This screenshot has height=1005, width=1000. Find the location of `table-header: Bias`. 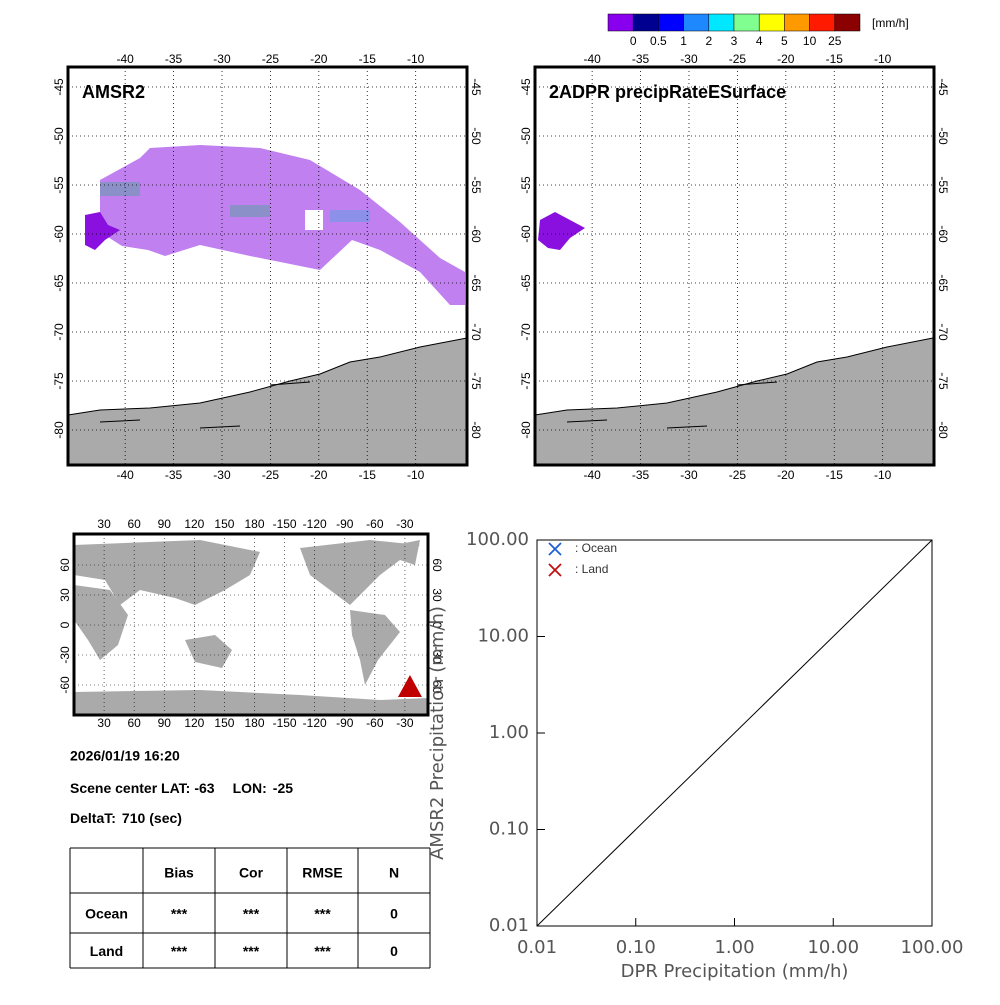

table-header: Bias is located at coordinates (179, 873).